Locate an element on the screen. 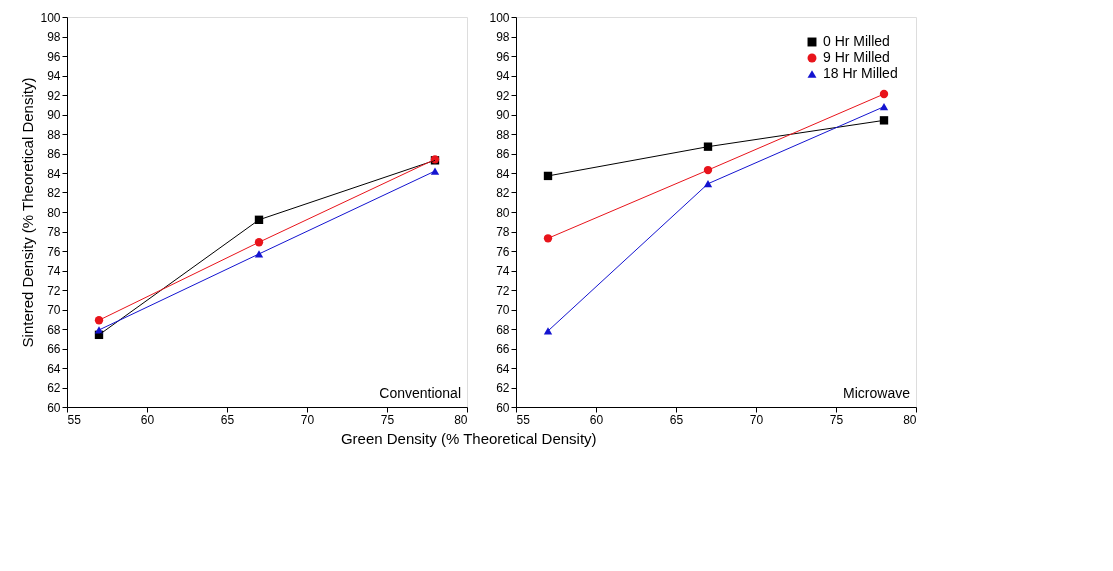 The height and width of the screenshot is (571, 1113). annotation: Microwave is located at coordinates (877, 393).